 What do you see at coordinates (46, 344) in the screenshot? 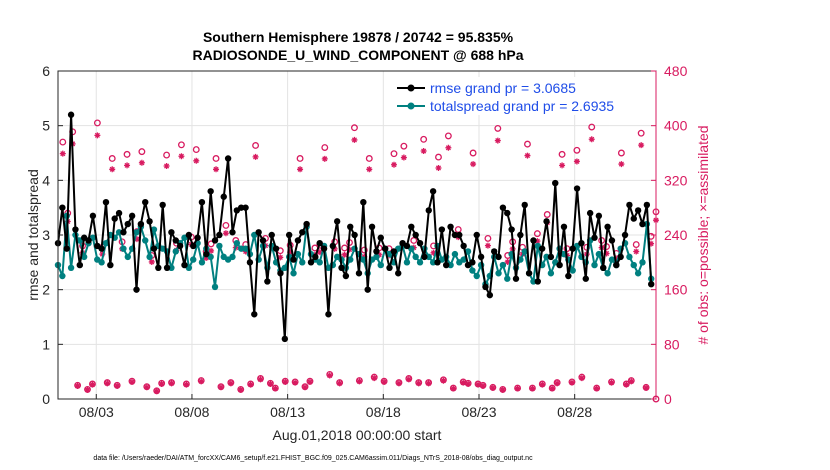
I see `y-tick-label: 1` at bounding box center [46, 344].